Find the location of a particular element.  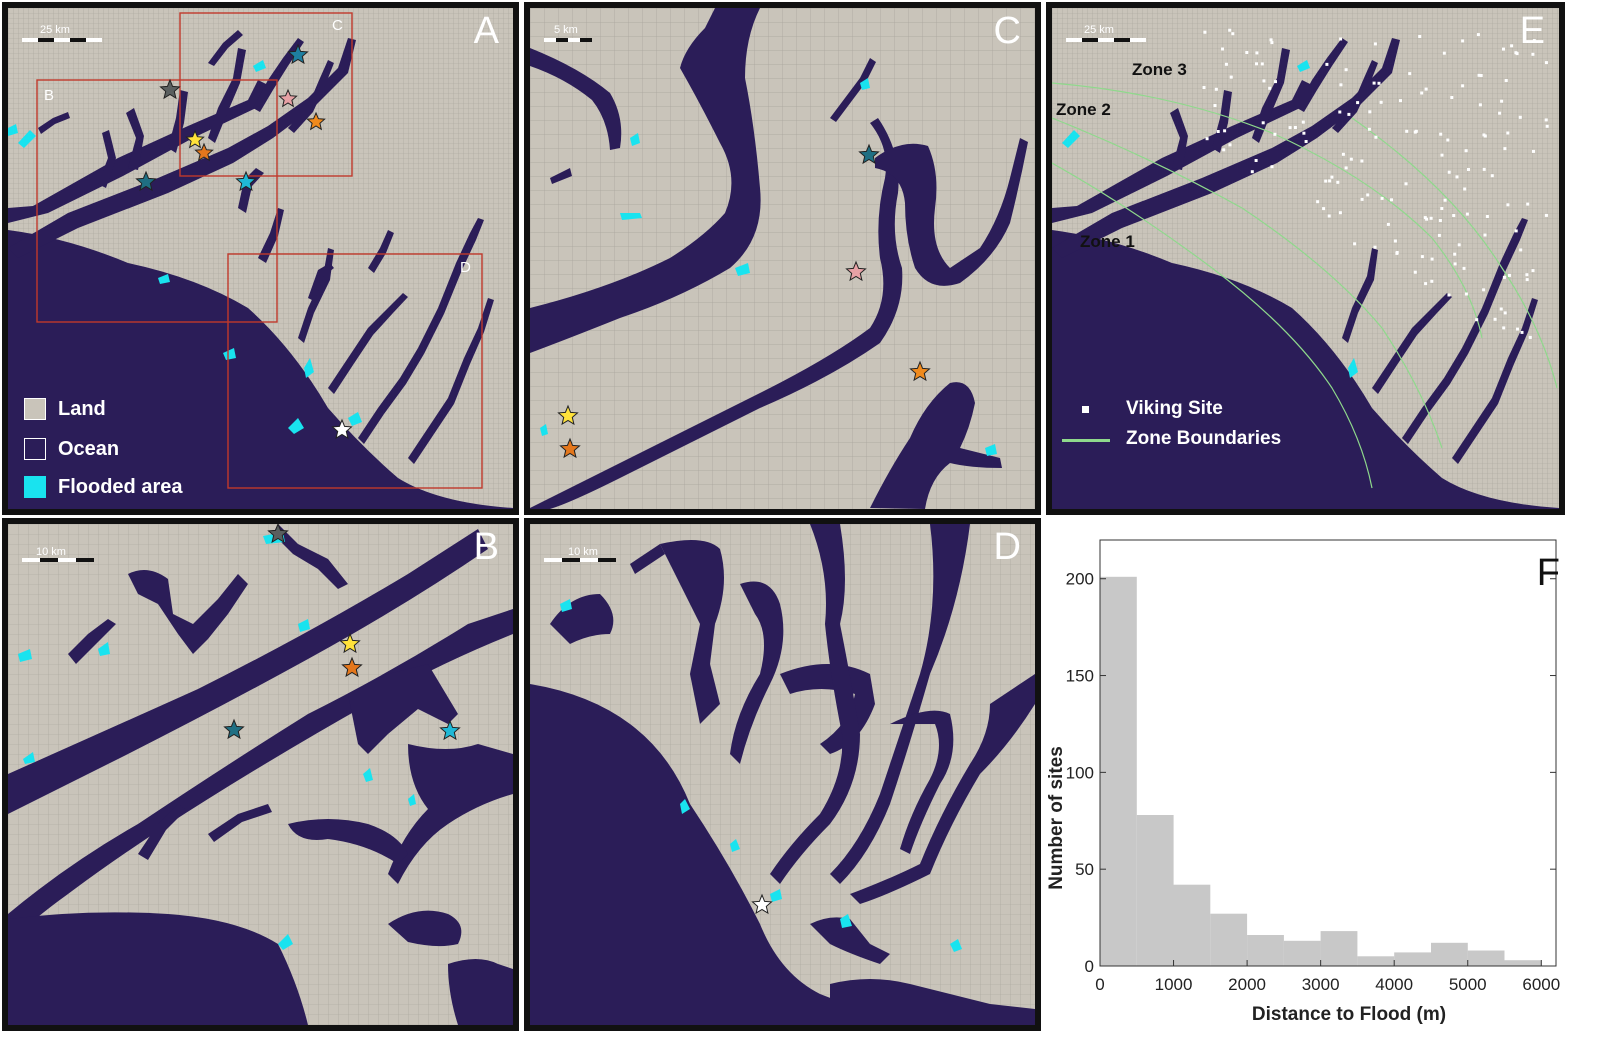

panel-a-stars is located at coordinates (244, 241).